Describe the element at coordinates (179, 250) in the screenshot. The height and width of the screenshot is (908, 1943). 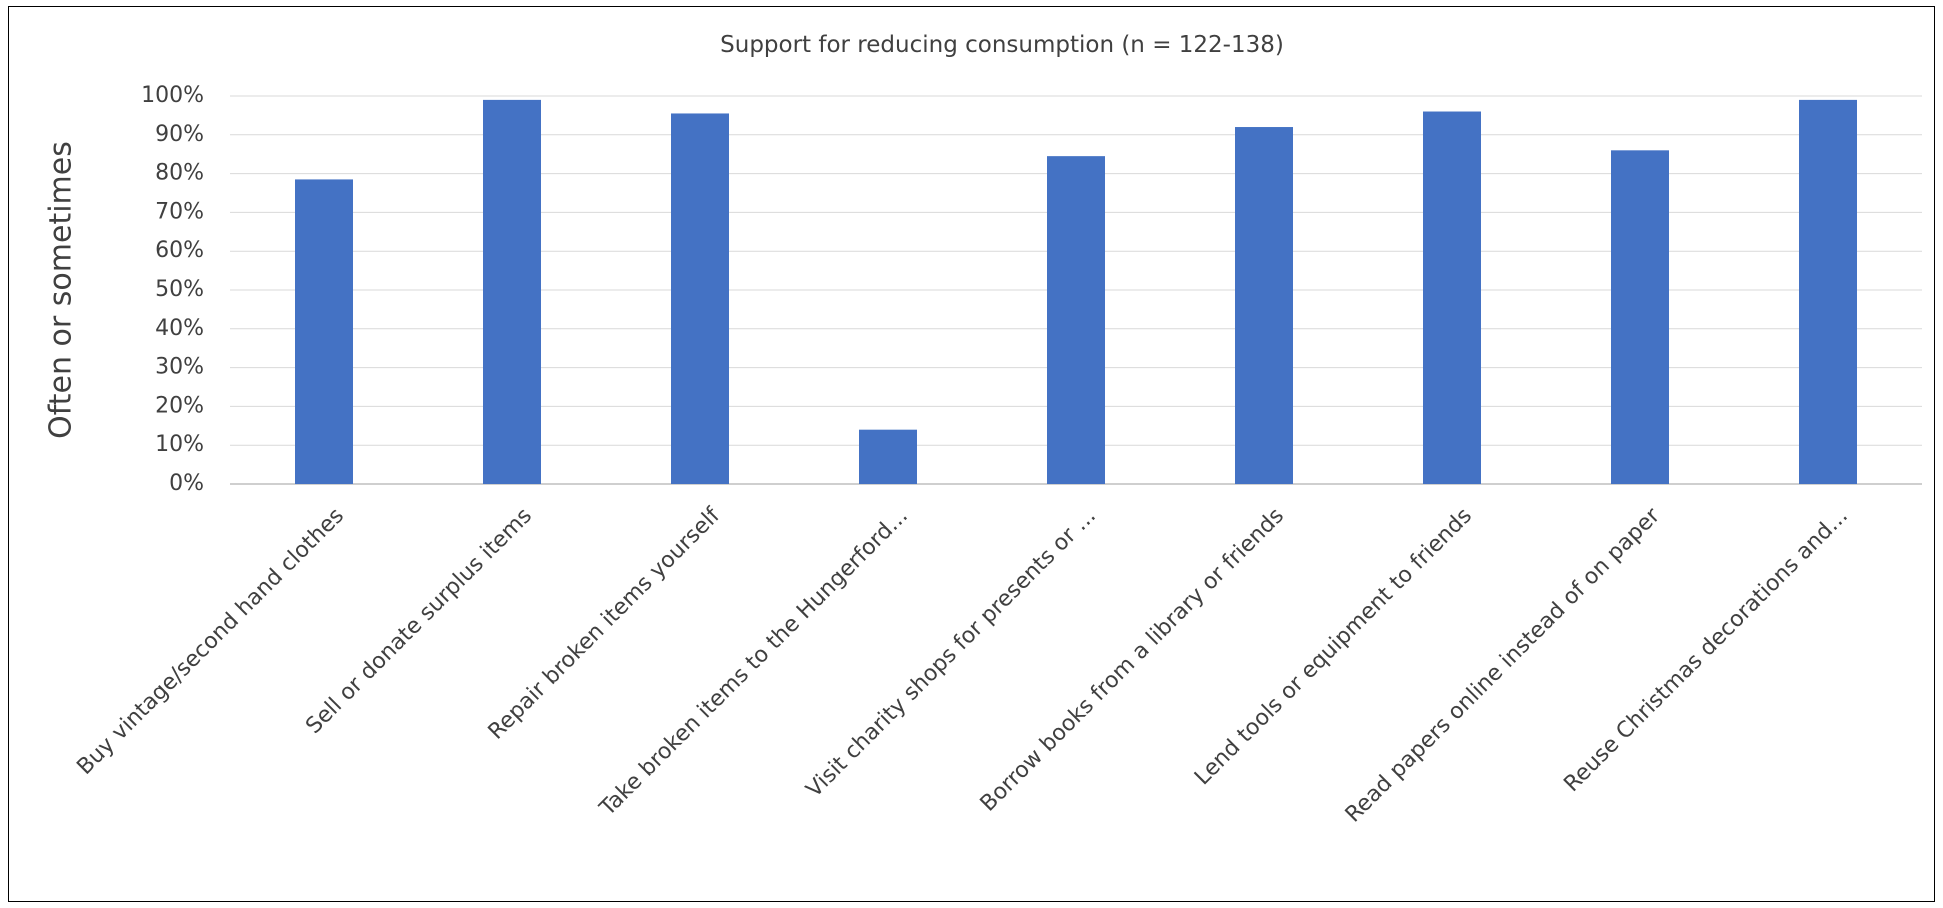
I see `y-tick-label: 60%` at that location.